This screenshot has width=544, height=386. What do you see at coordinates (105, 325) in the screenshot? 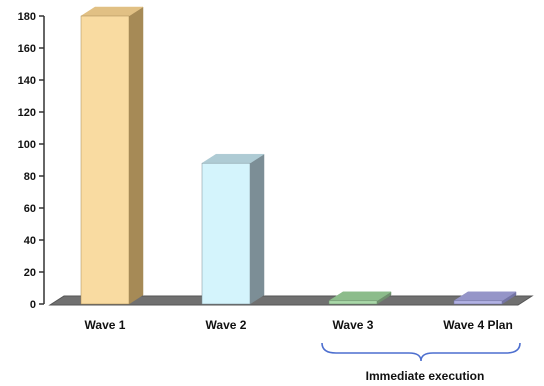
I see `x-category-label: Wave 1` at bounding box center [105, 325].